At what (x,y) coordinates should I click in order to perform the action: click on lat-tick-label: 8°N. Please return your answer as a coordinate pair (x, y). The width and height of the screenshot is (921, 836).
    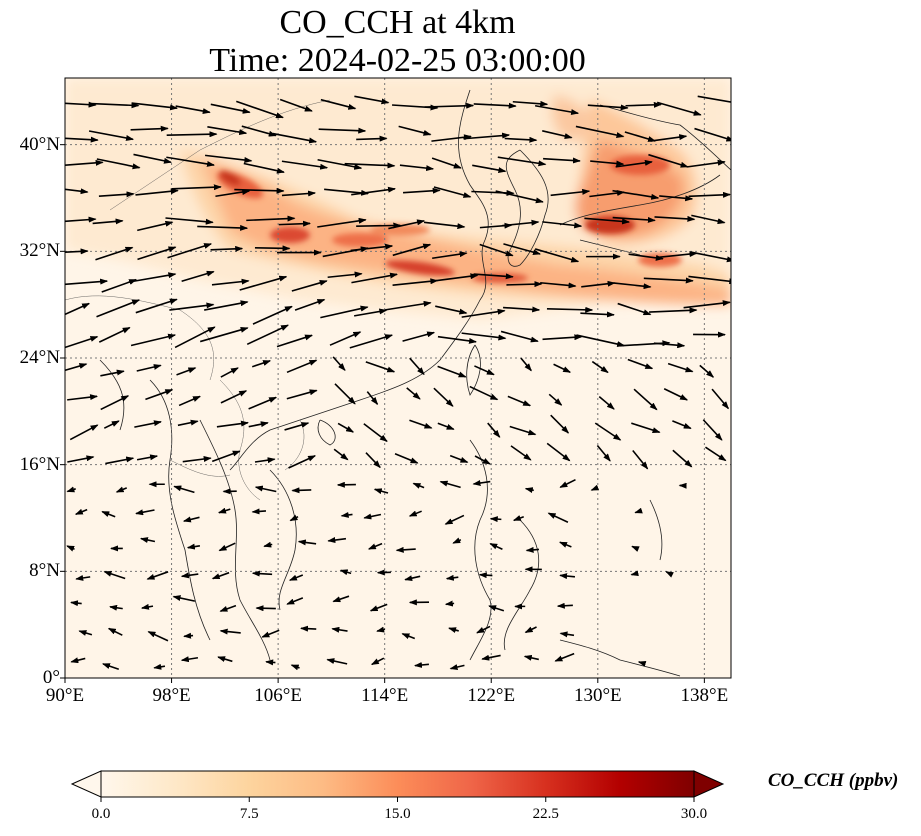
    Looking at the image, I should click on (44, 571).